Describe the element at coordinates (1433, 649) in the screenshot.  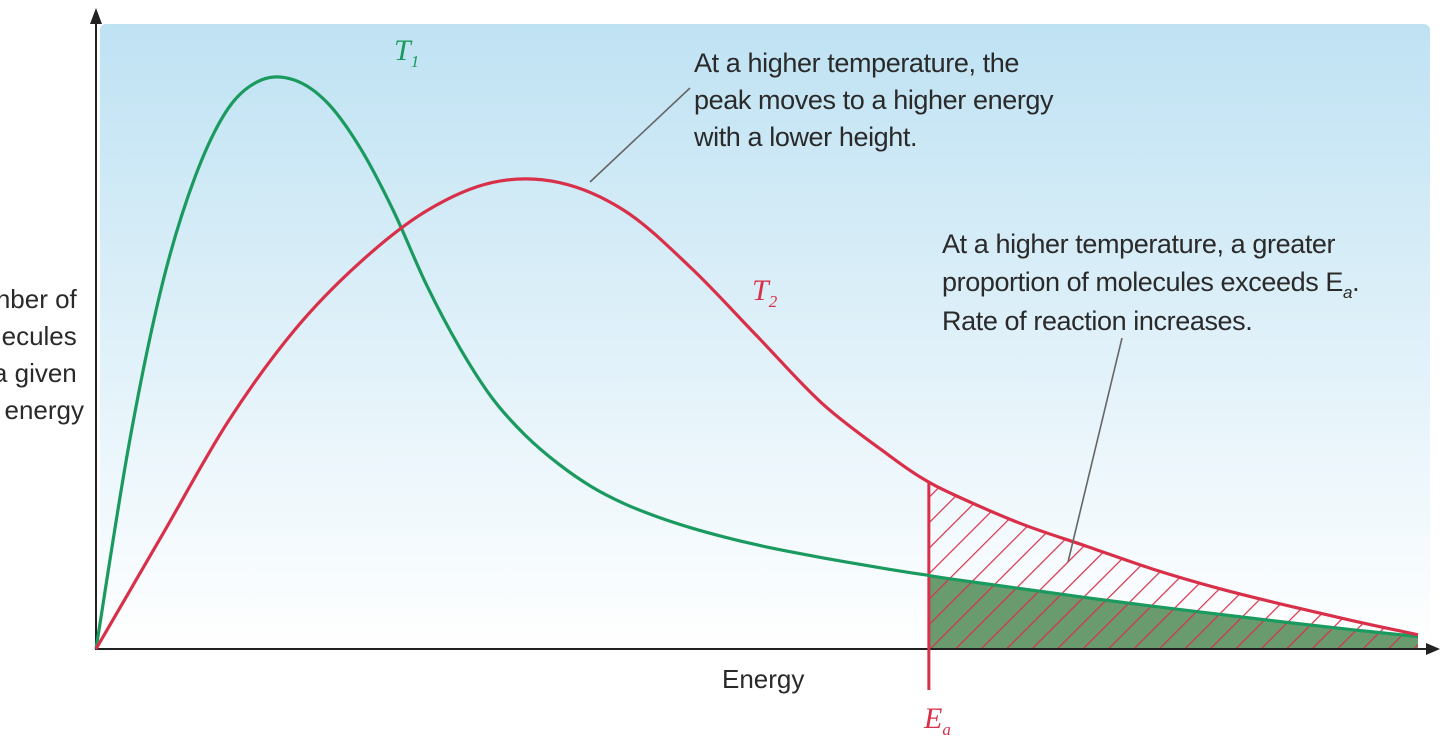
I see `x-axis-arrow-icon` at that location.